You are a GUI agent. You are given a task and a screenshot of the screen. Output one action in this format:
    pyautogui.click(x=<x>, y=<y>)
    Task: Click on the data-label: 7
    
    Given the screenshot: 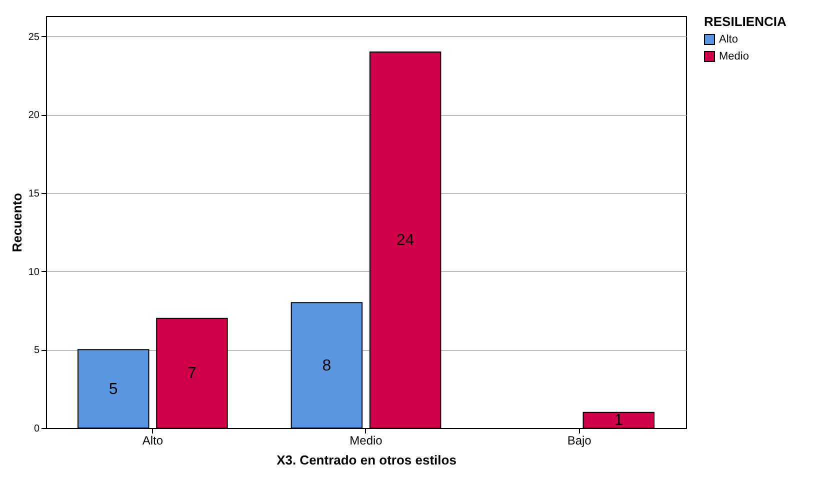 What is the action you would take?
    pyautogui.click(x=192, y=373)
    